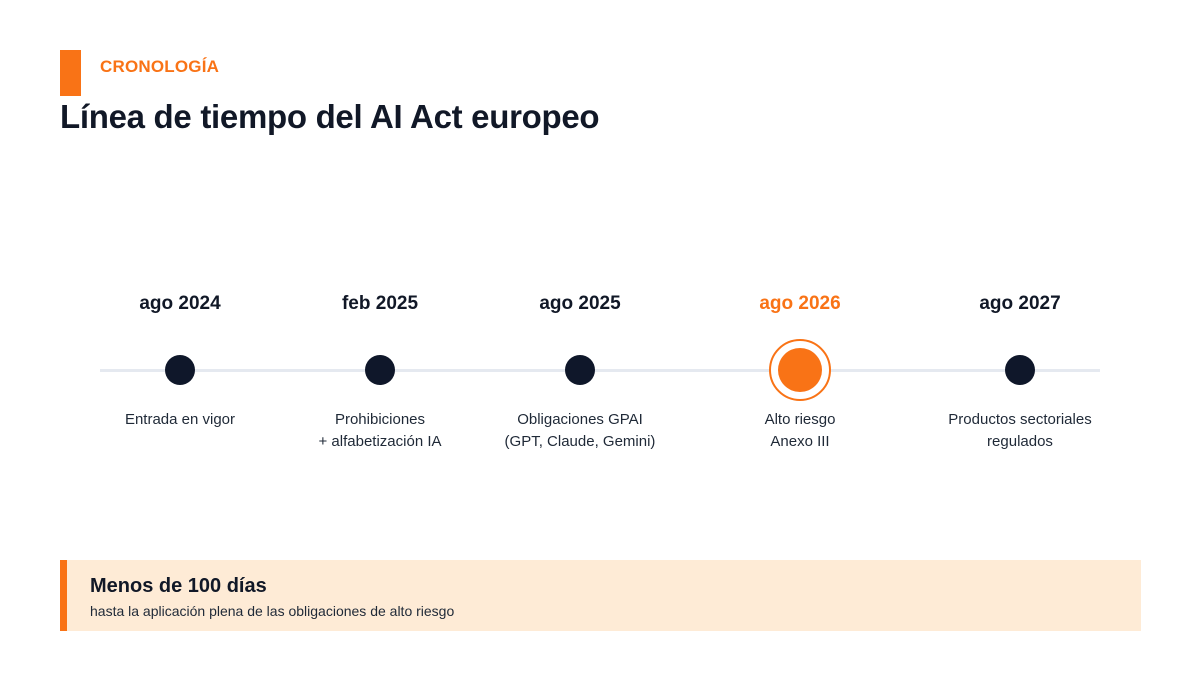 The height and width of the screenshot is (675, 1200). I want to click on milestone-ago-2027: ago 2027 Productos sectoriales regulados, so click(1020, 370).